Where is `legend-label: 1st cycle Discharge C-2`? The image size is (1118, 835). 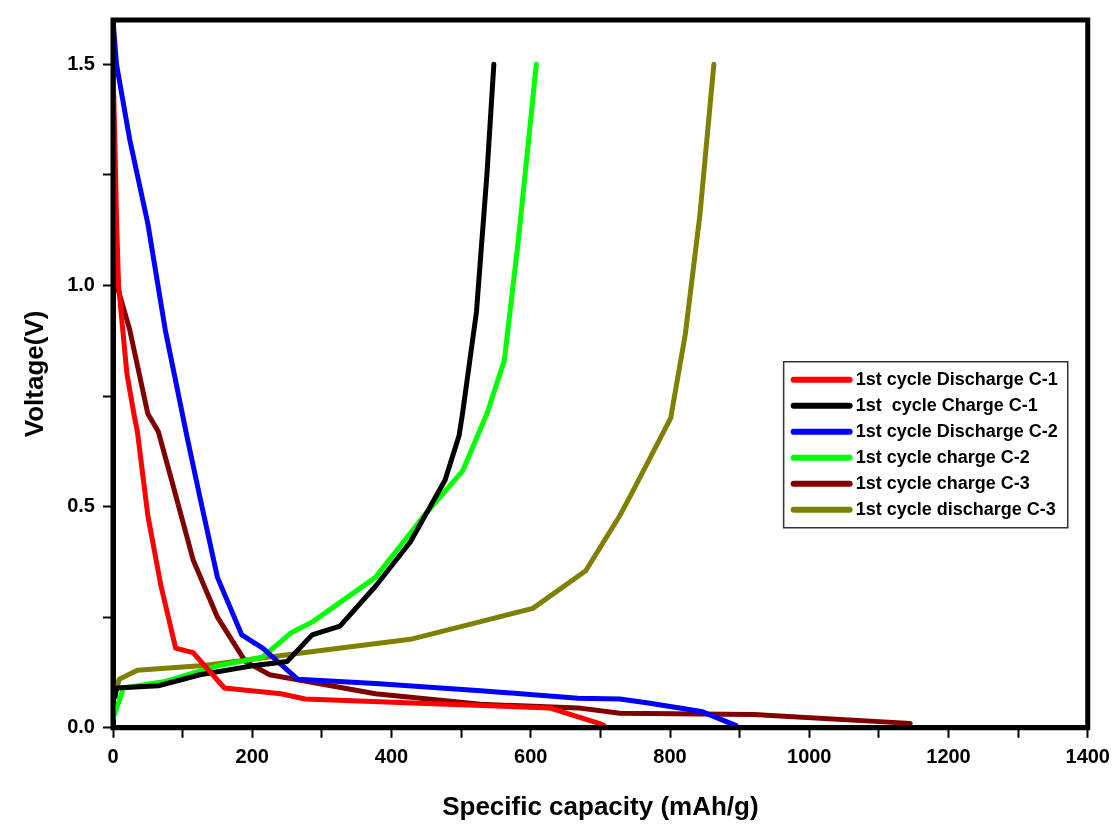
legend-label: 1st cycle Discharge C-2 is located at coordinates (956, 430).